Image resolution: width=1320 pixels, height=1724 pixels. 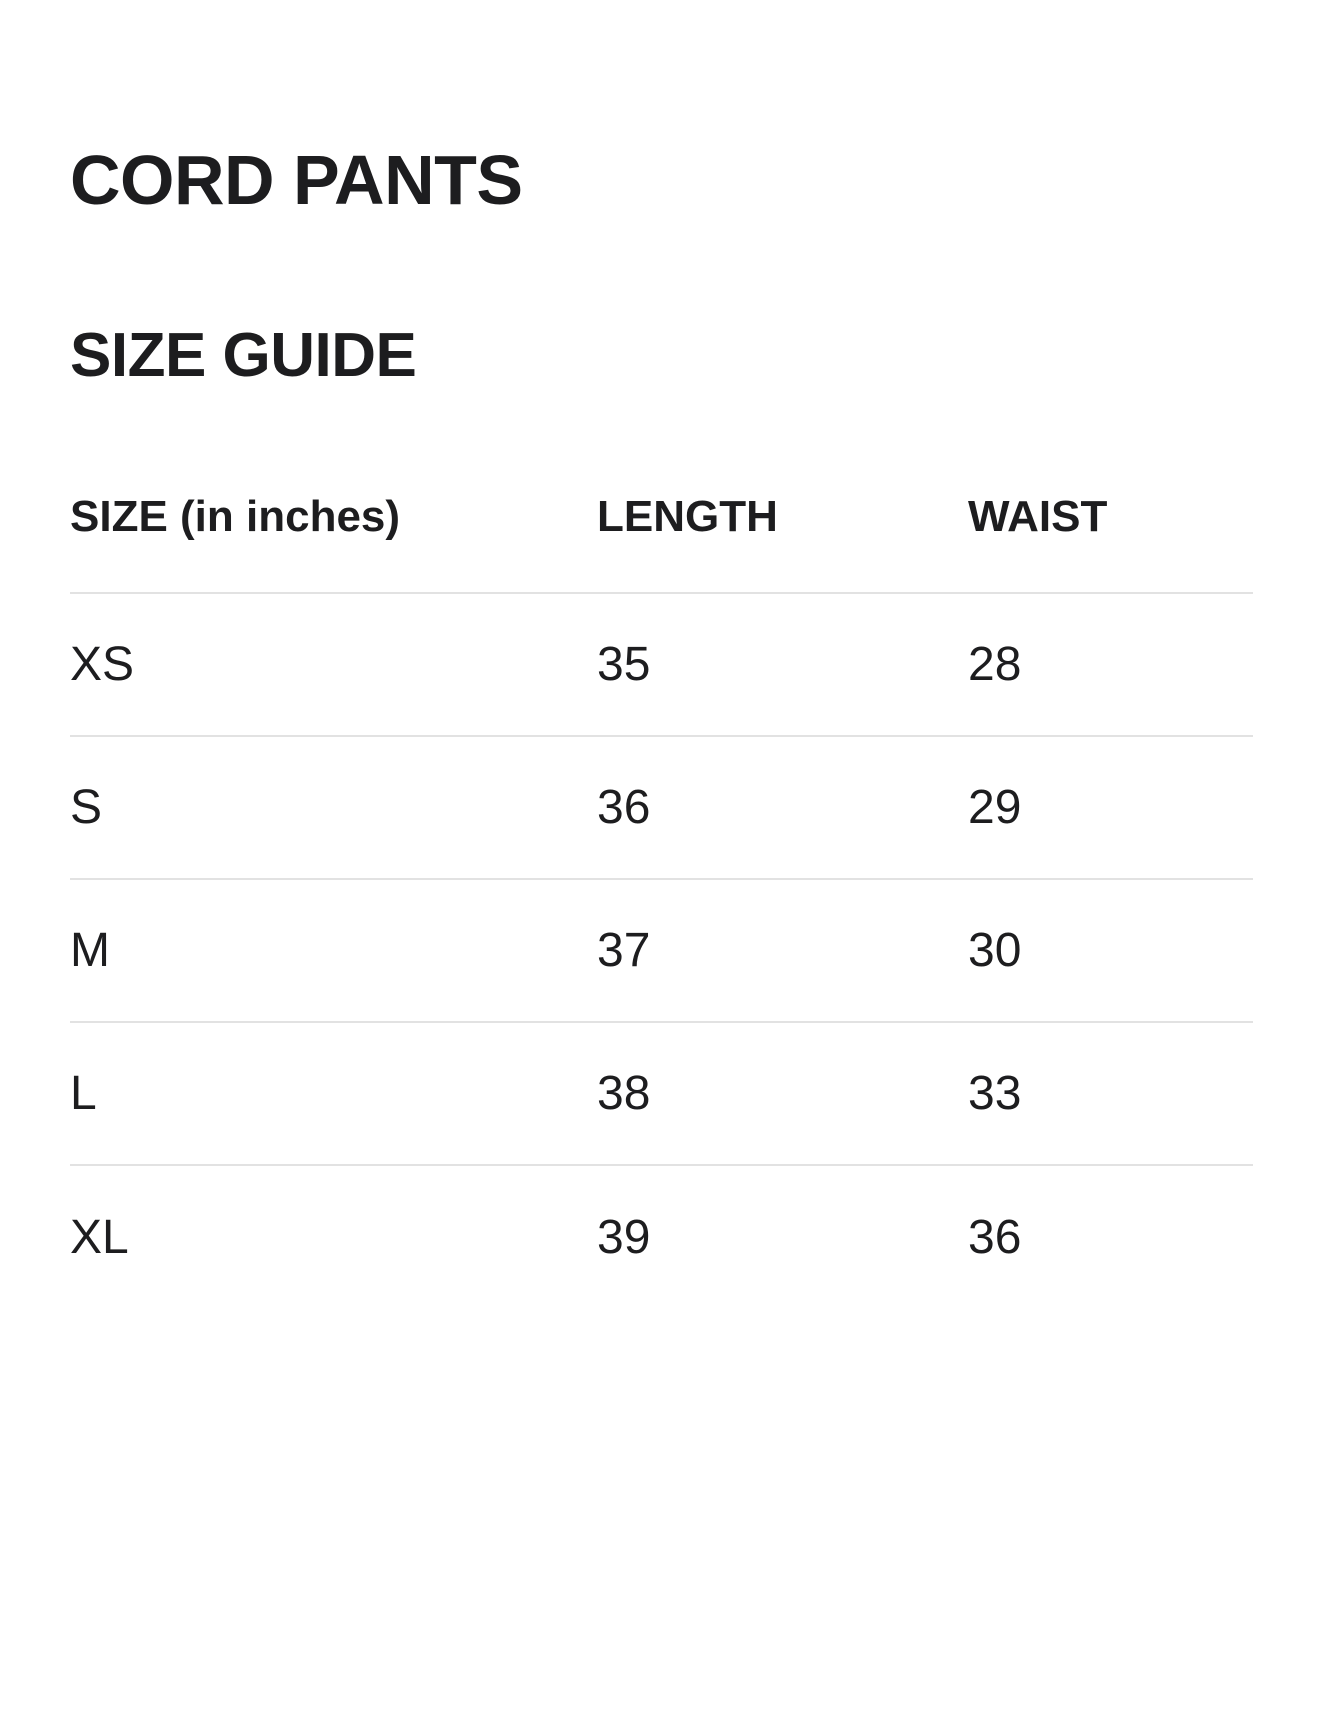 What do you see at coordinates (1110, 1094) in the screenshot?
I see `waist-cell: 33` at bounding box center [1110, 1094].